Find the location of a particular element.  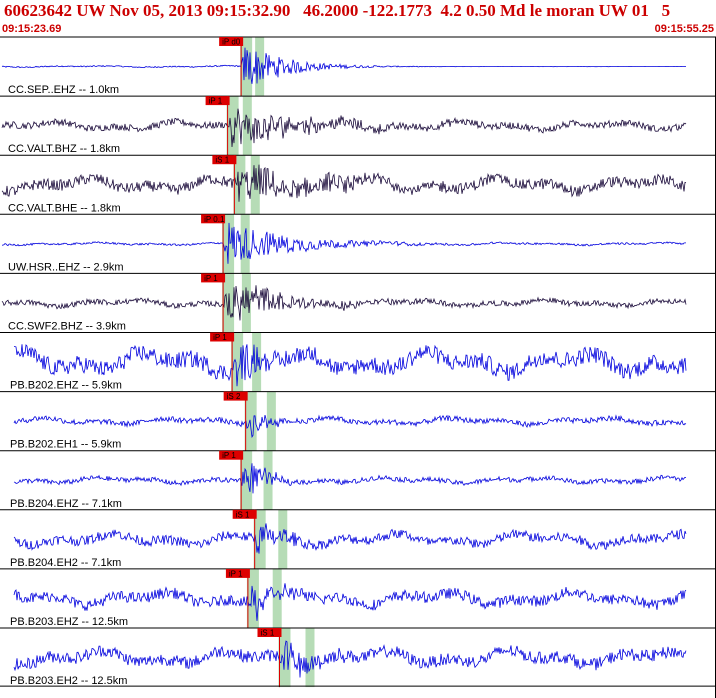

station-label: PB.B204.EHZ -- 7.1km is located at coordinates (66, 504).